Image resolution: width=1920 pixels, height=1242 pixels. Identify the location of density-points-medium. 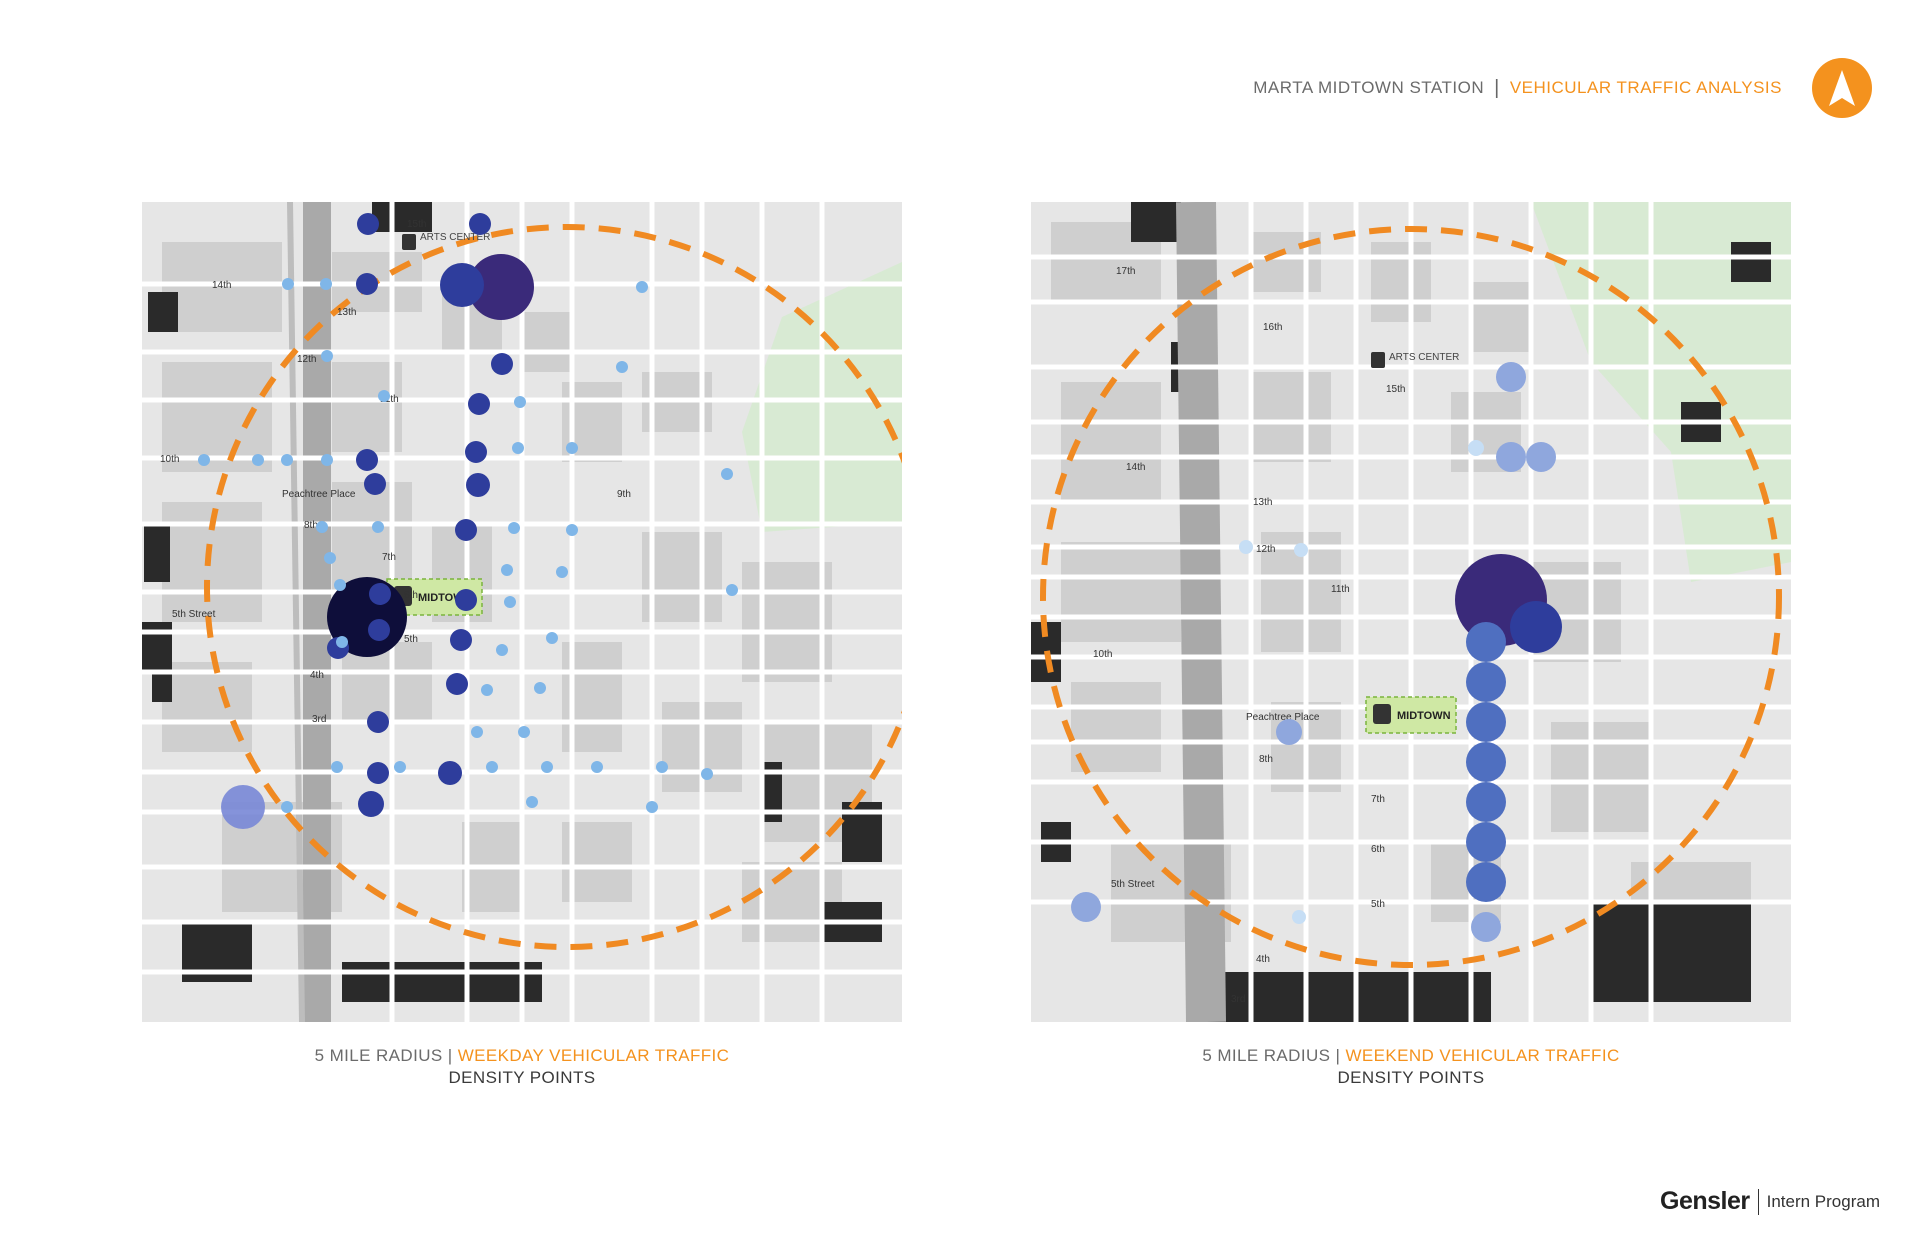
(1486, 762).